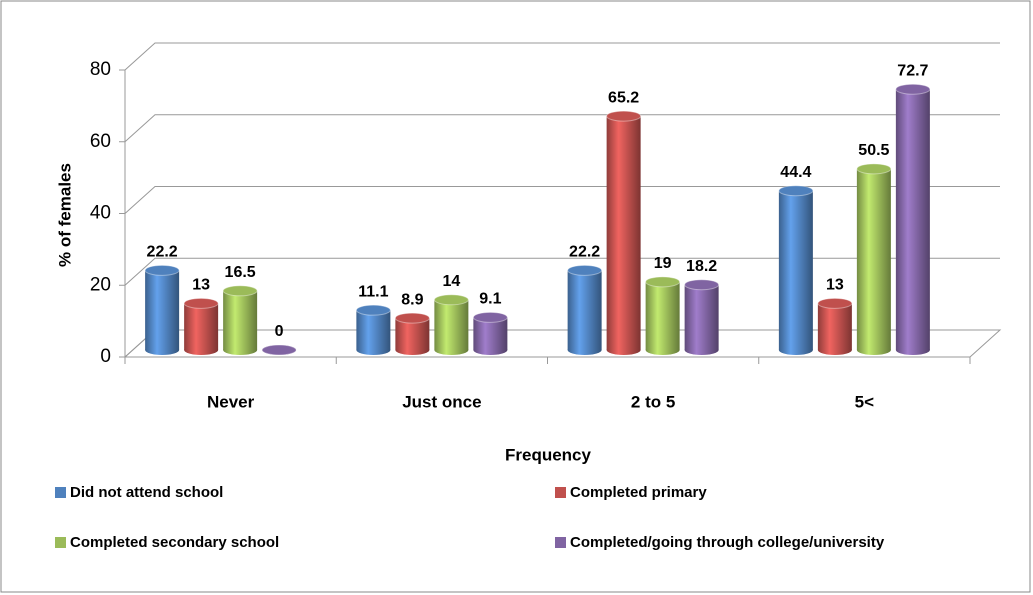  What do you see at coordinates (490, 299) in the screenshot?
I see `value-label: 9.1` at bounding box center [490, 299].